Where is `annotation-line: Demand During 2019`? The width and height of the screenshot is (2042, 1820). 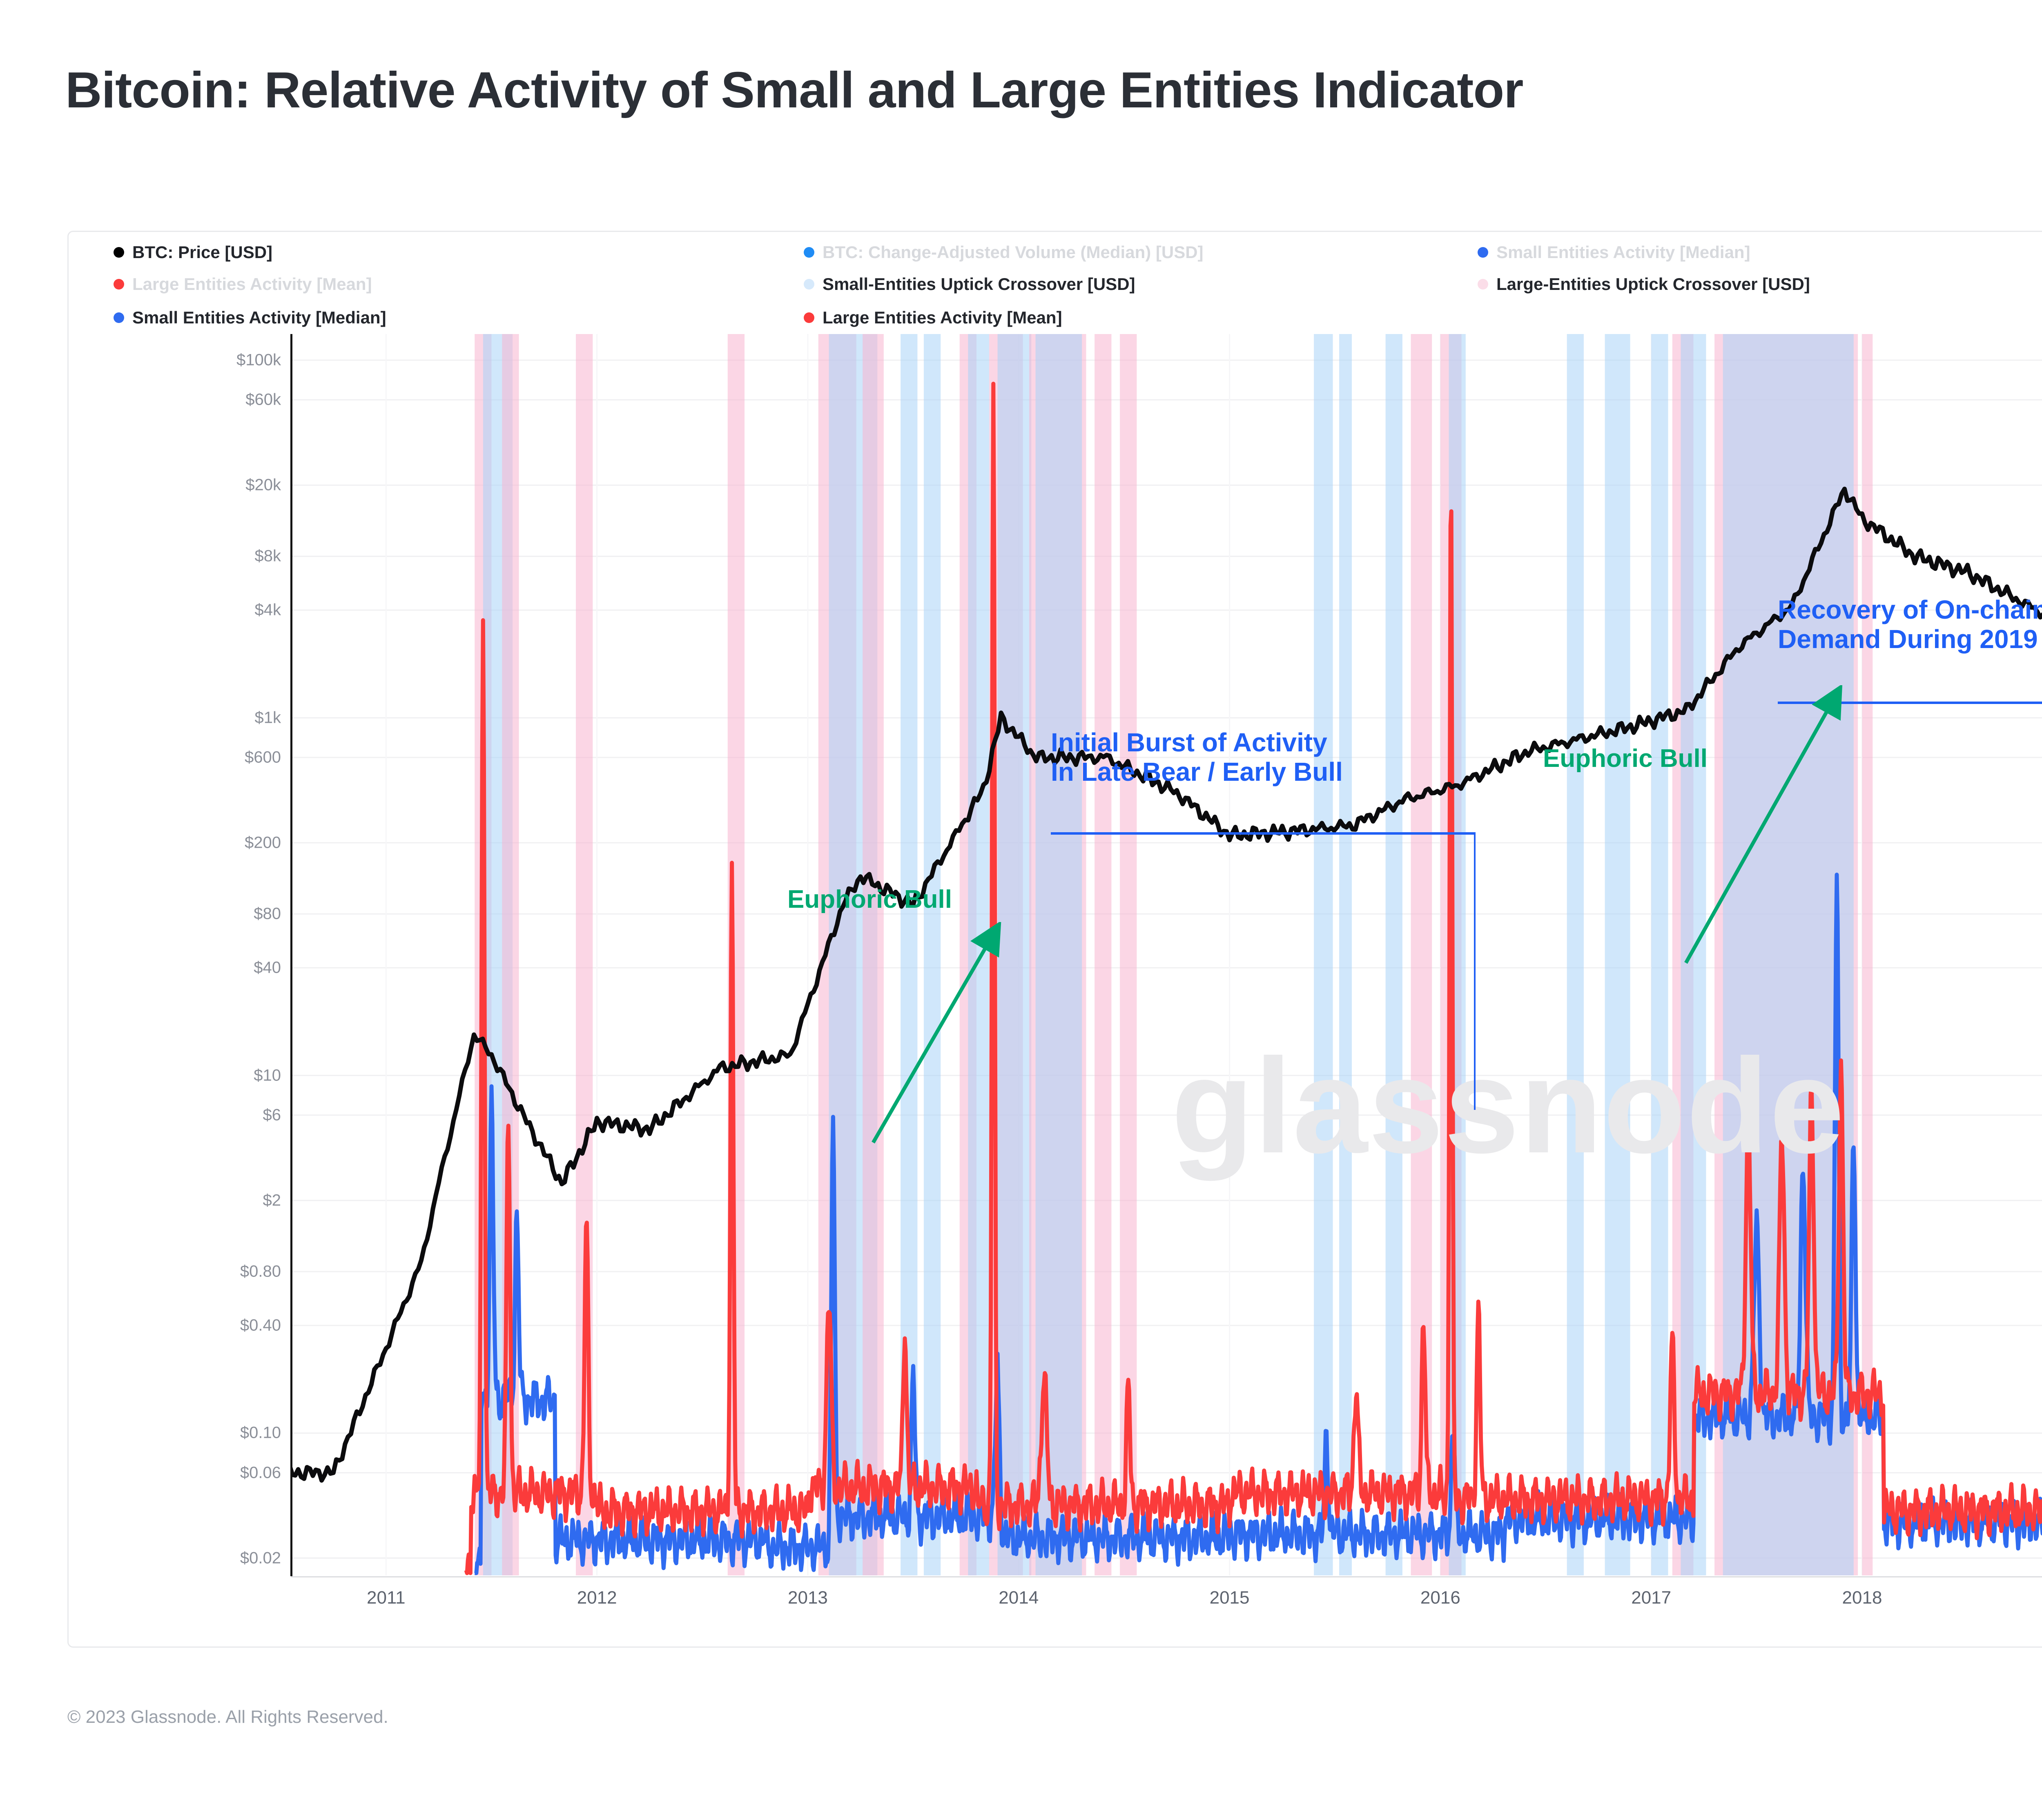 annotation-line: Demand During 2019 is located at coordinates (1908, 639).